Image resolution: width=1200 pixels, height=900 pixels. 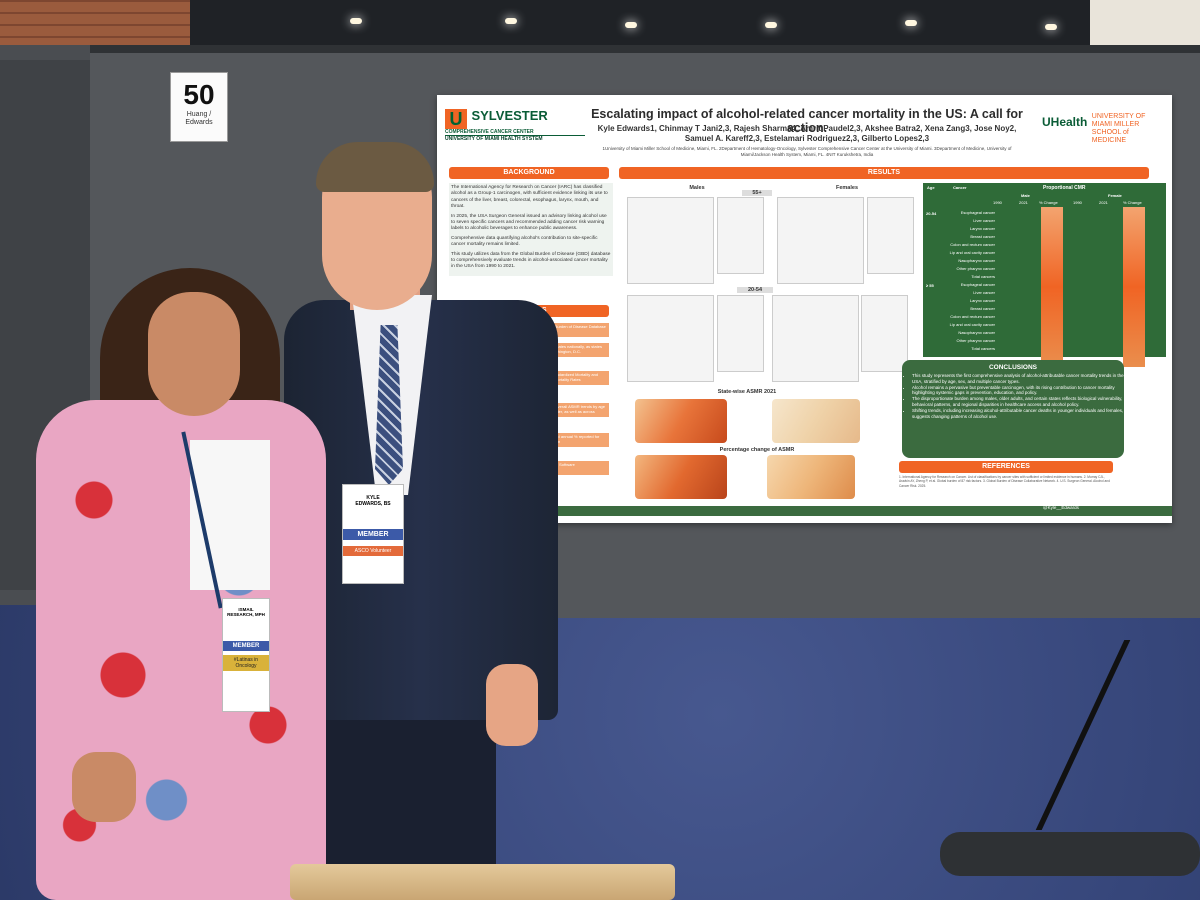 I want to click on woman-floral-suit, so click(x=181, y=650).